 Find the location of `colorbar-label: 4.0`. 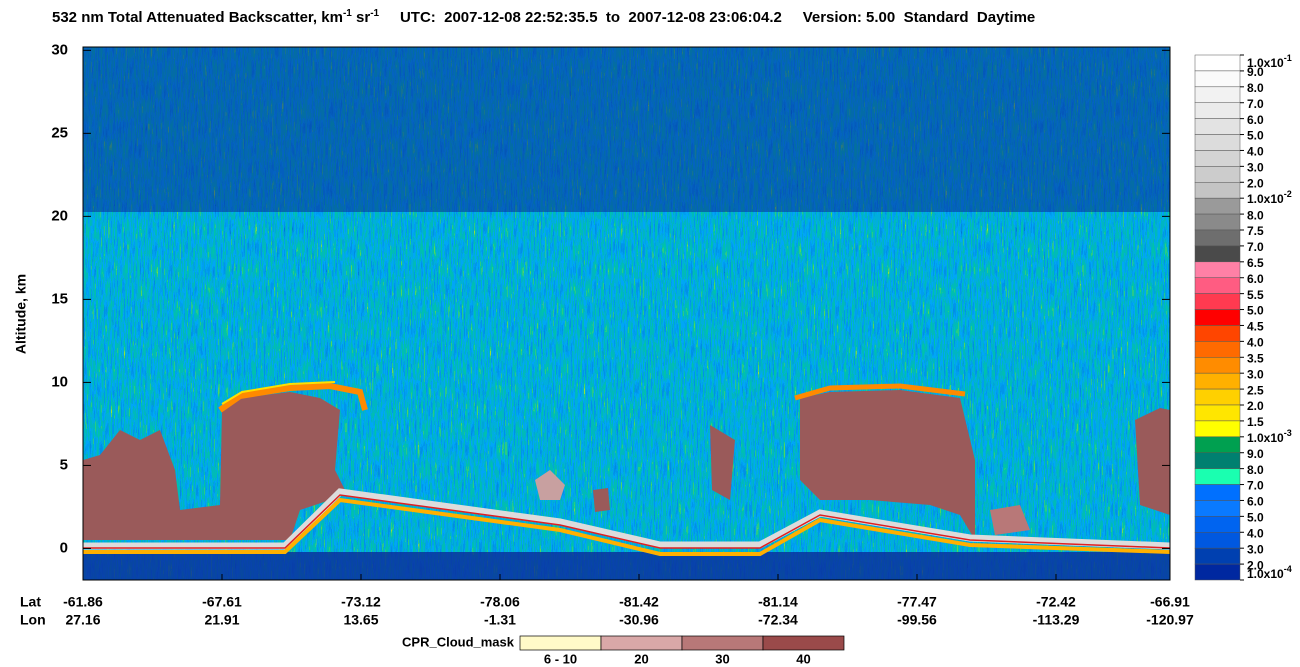

colorbar-label: 4.0 is located at coordinates (1255, 533).